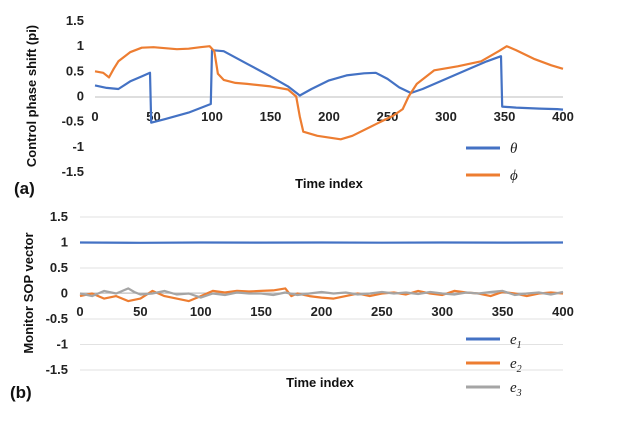 The image size is (630, 421). I want to click on panel-a-y-tick-label: 1.5, so click(75, 20).